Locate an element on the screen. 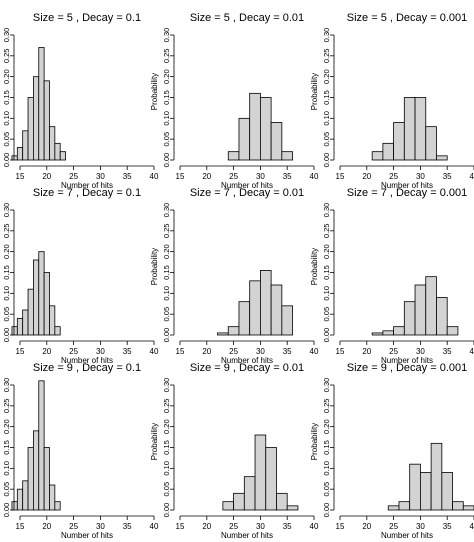 The image size is (474, 542). panel-title: Size = 7 , Decay = 0.001 is located at coordinates (407, 193).